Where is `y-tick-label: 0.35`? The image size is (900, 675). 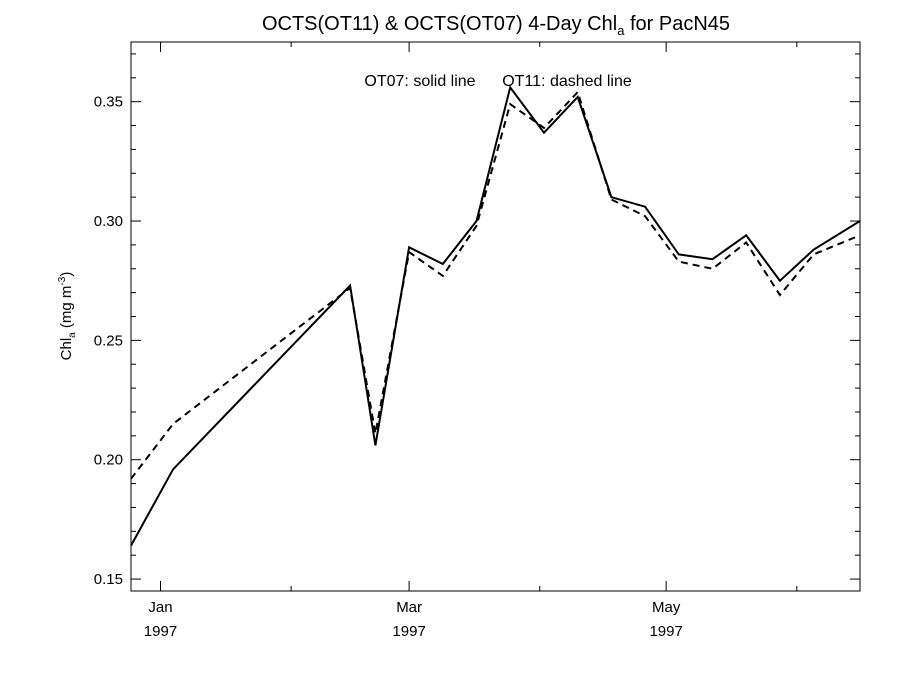 y-tick-label: 0.35 is located at coordinates (108, 102).